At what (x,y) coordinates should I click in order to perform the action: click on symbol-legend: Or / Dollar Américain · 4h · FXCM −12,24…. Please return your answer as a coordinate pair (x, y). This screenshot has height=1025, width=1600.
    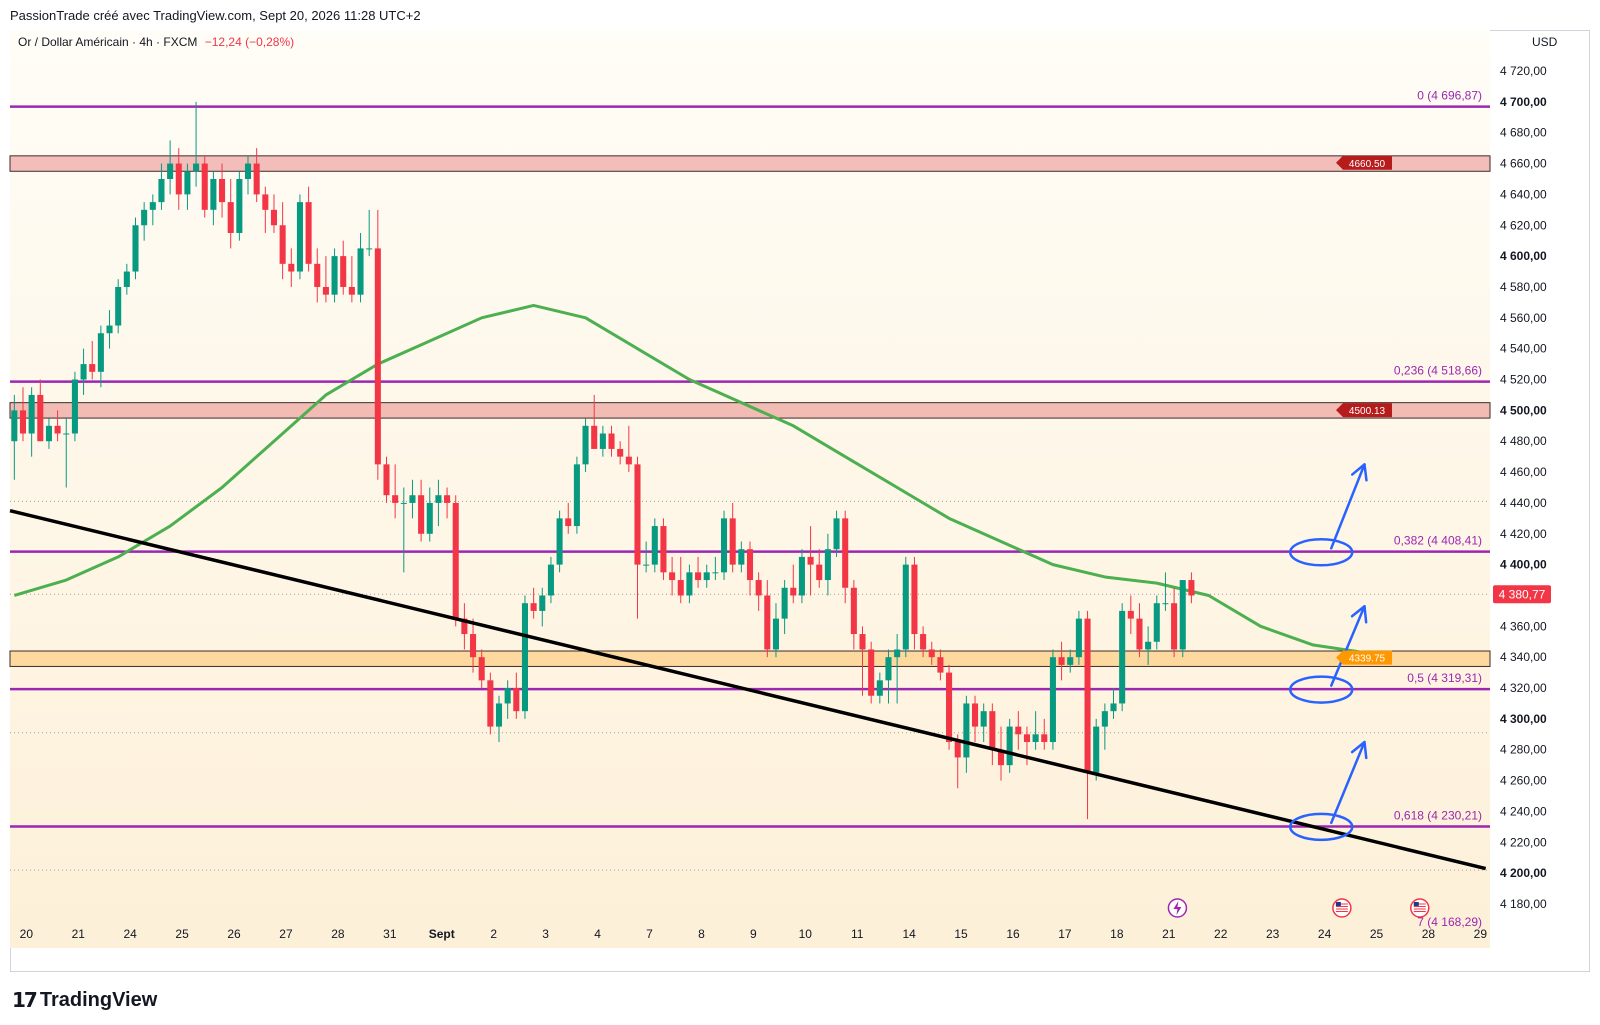
    Looking at the image, I should click on (156, 42).